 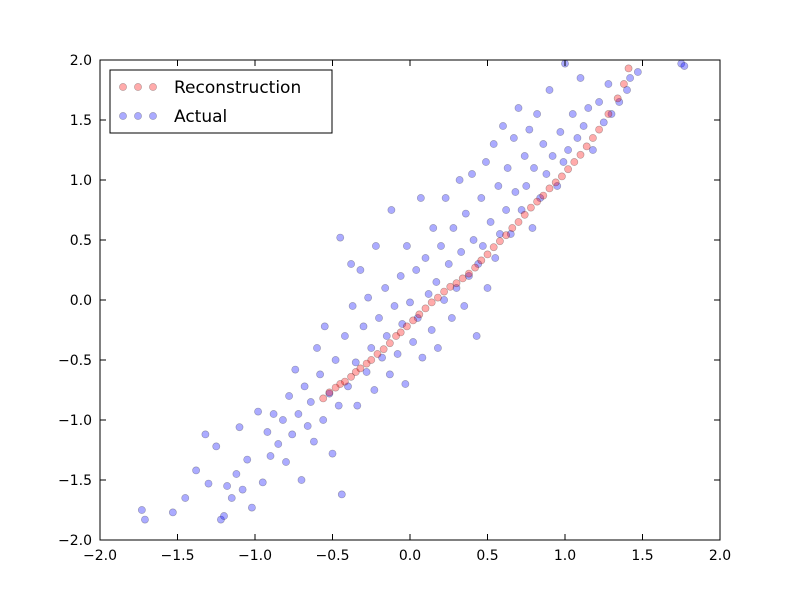 I want to click on legend-entries: Reconstruction Actual, so click(x=210, y=102).